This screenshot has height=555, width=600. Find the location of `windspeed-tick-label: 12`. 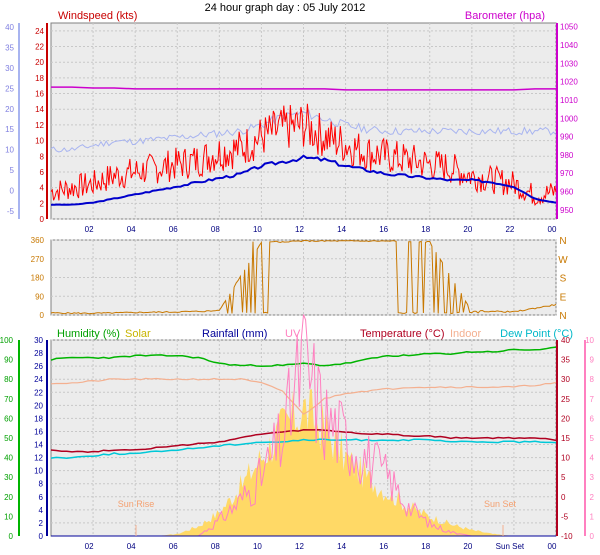

windspeed-tick-label: 12 is located at coordinates (39, 125).